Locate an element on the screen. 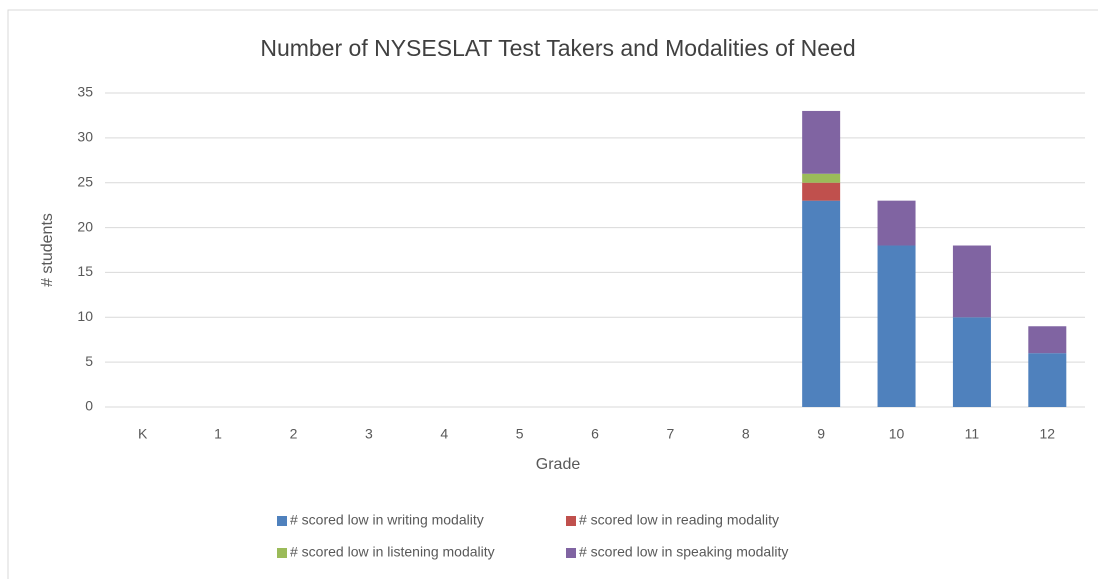 Image resolution: width=1098 pixels, height=579 pixels. legend-label: # scored low in writing modality is located at coordinates (387, 520).